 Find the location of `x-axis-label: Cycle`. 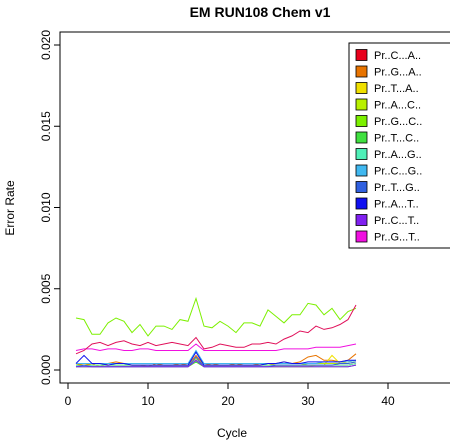

x-axis-label: Cycle is located at coordinates (232, 433).